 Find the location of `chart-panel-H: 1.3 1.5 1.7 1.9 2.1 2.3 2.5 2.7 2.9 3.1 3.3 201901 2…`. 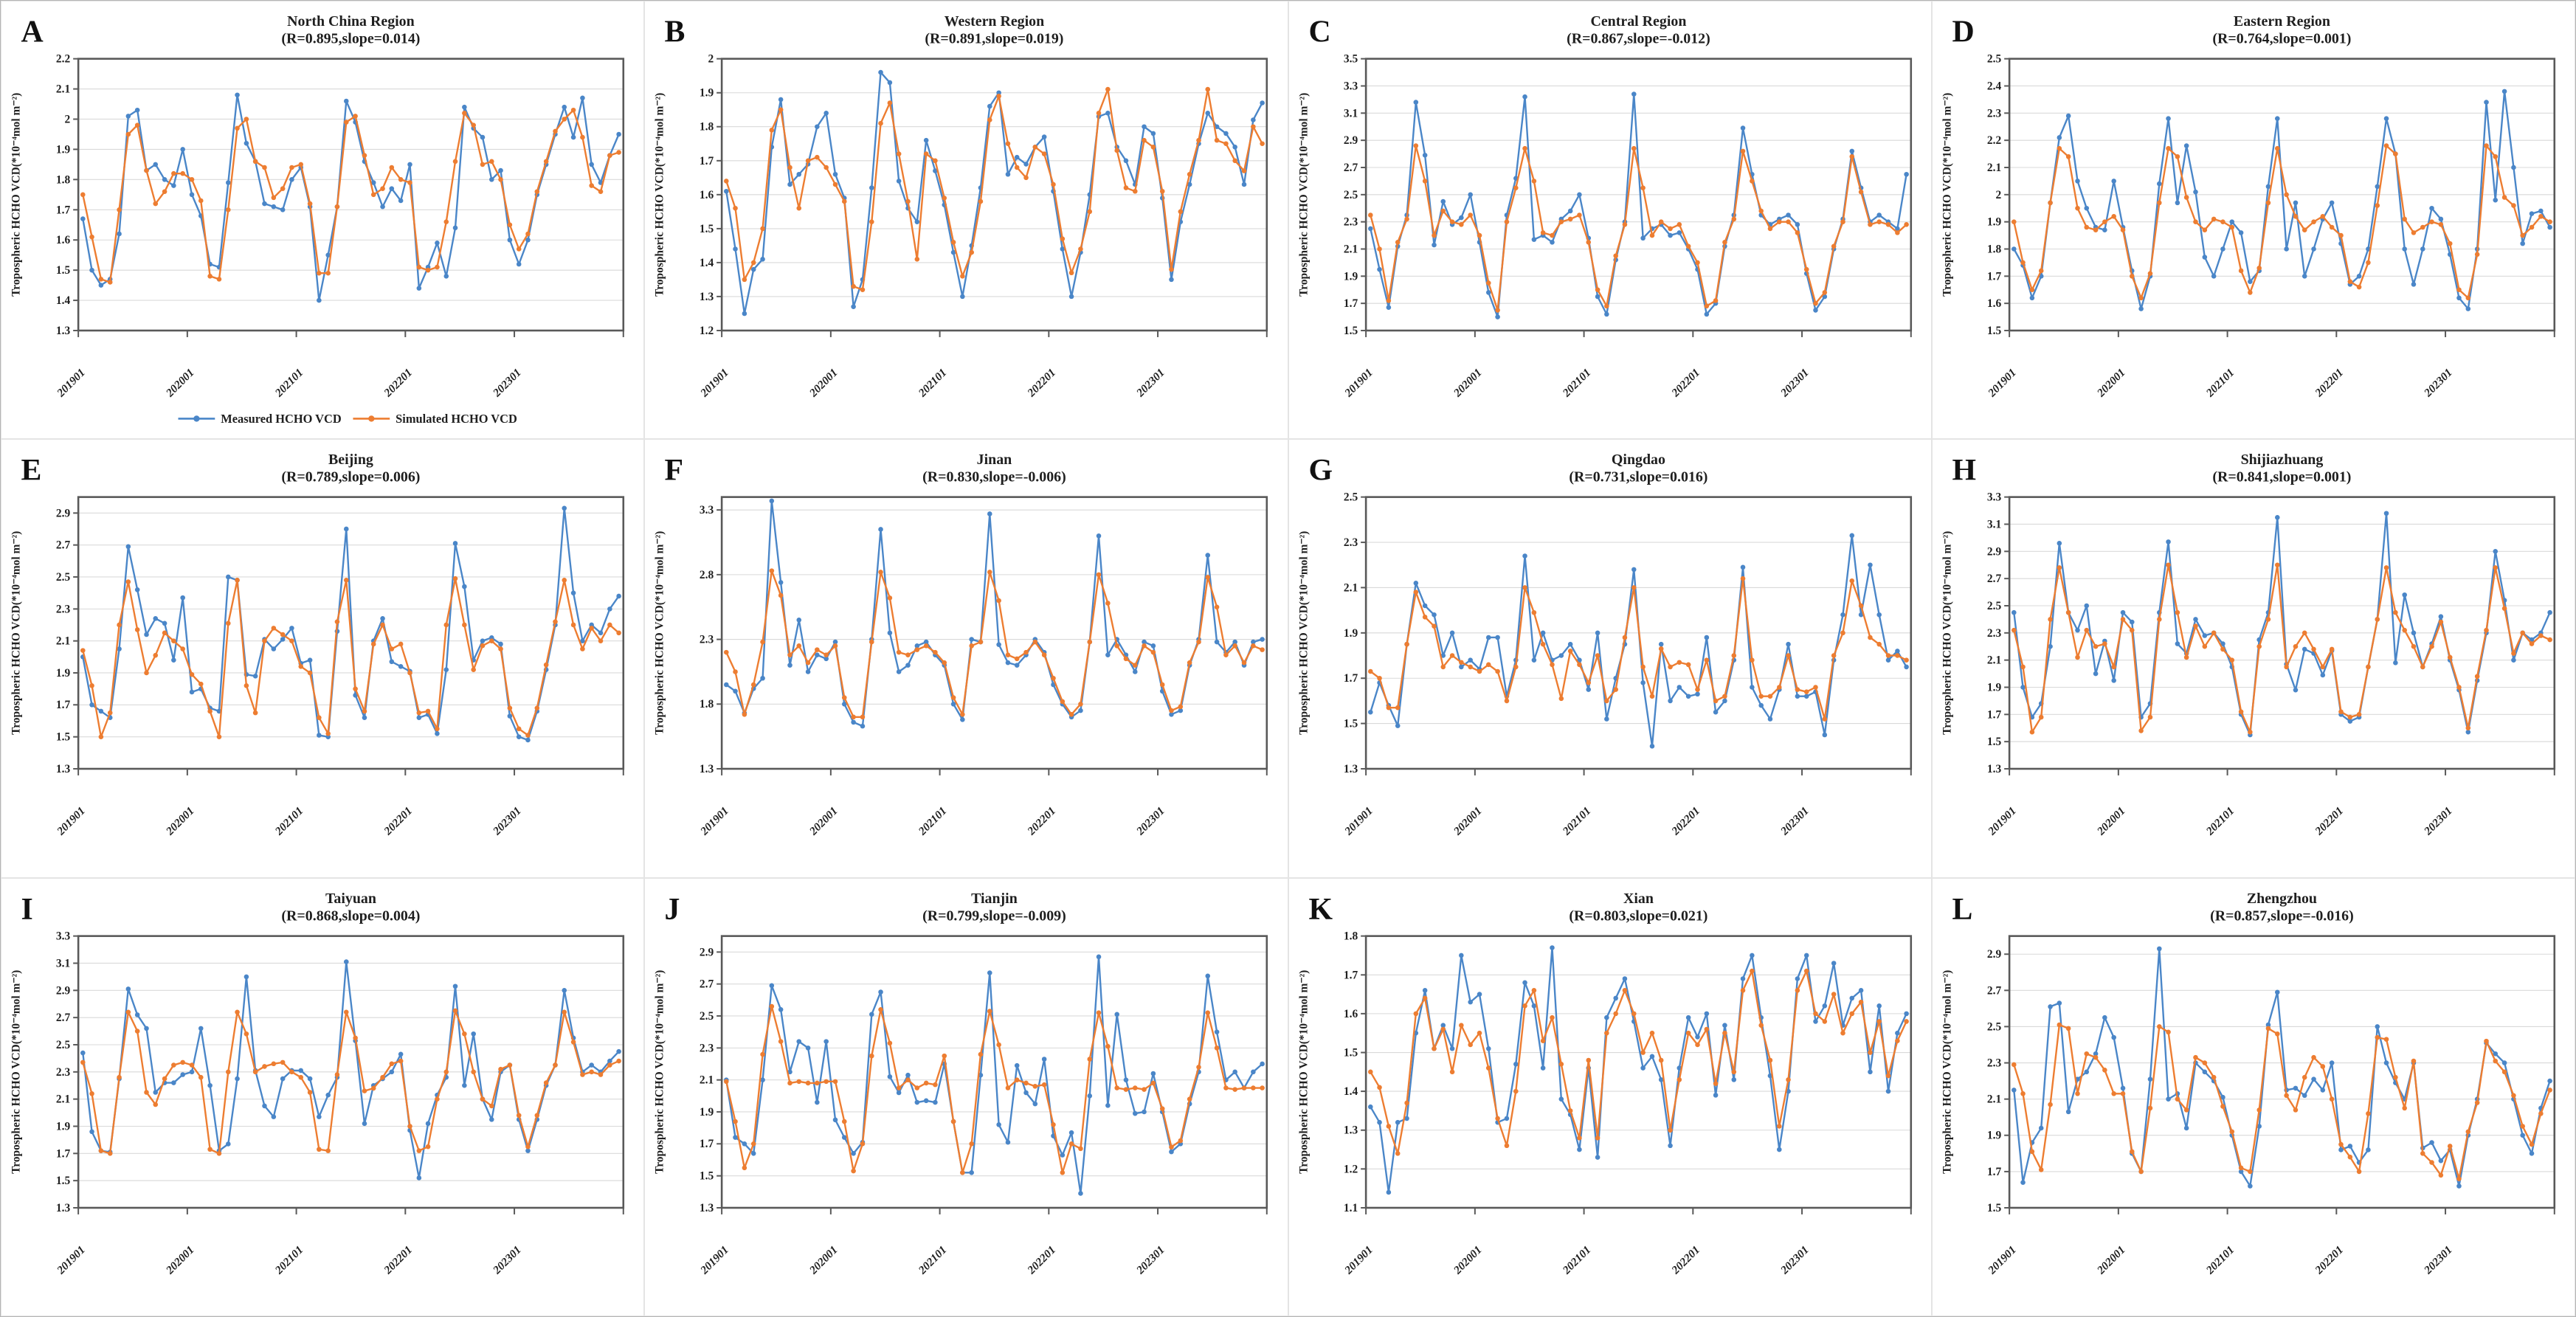

chart-panel-H: 1.3 1.5 1.7 1.9 2.1 2.3 2.5 2.7 2.9 3.1 3.3 201901 2… is located at coordinates (2253, 659).